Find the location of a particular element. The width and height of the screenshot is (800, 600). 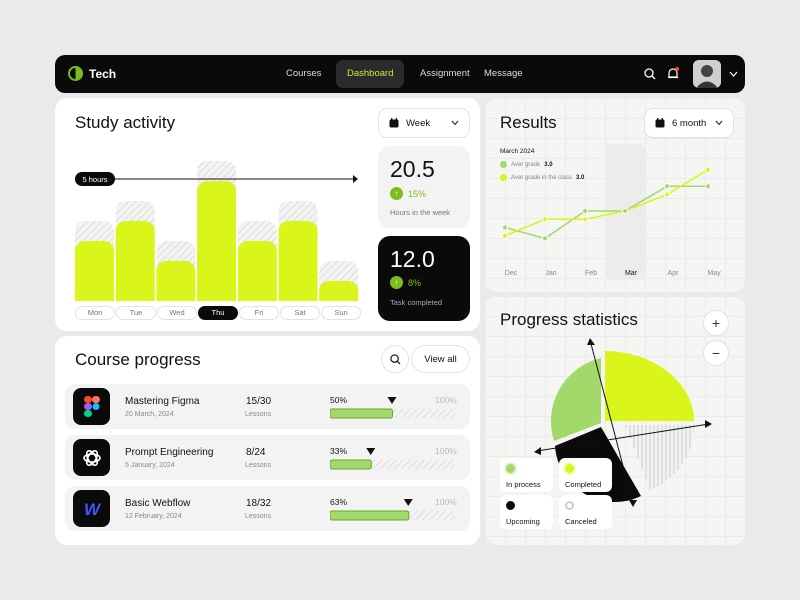

nav-dashboard: Dashboard is located at coordinates (370, 74).